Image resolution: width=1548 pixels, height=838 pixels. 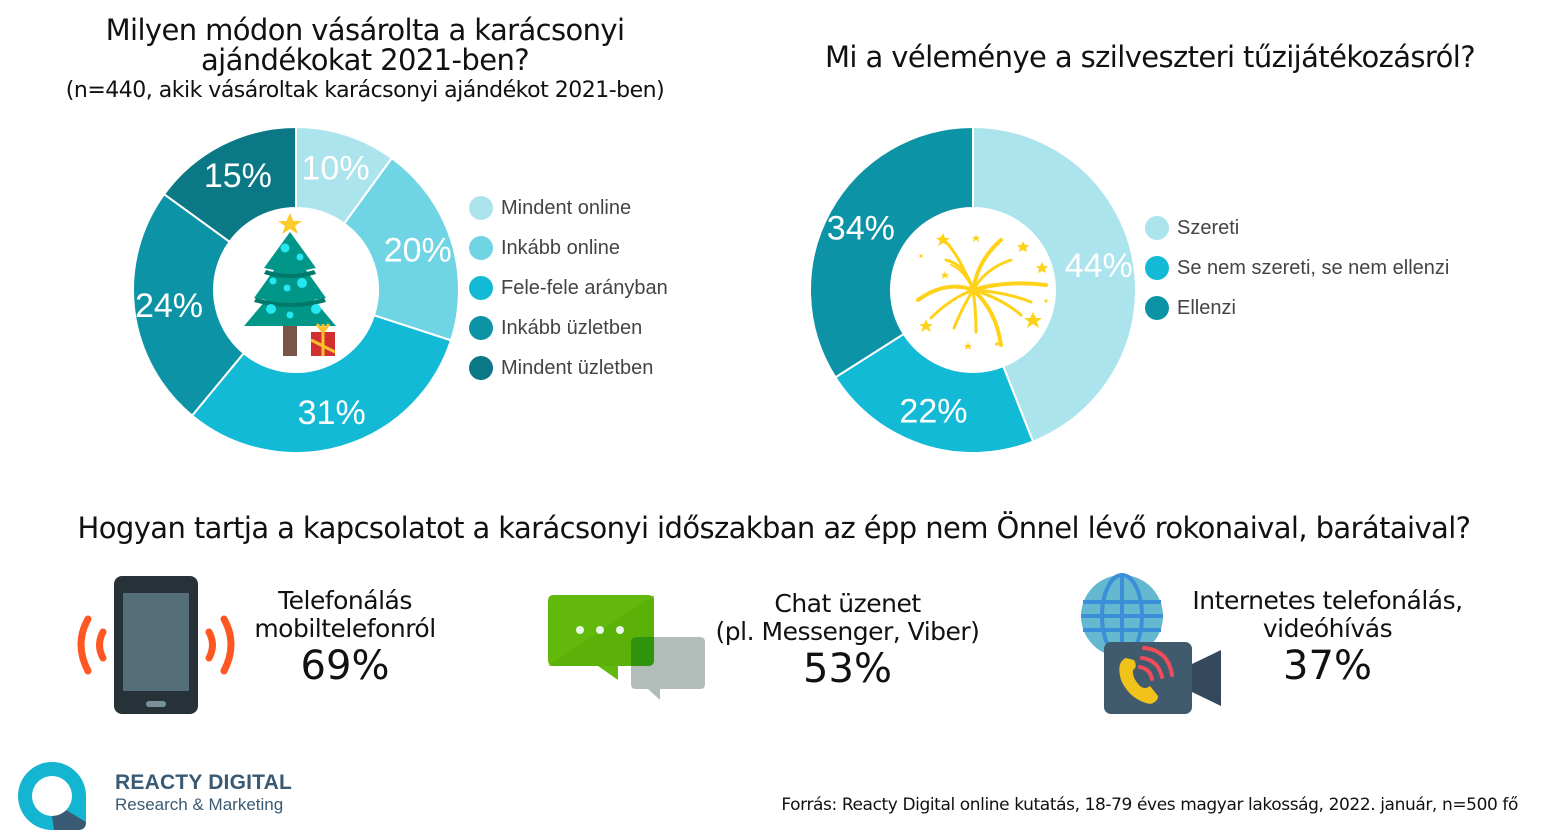 I want to click on legend-label: Ellenzi, so click(x=1206, y=307).